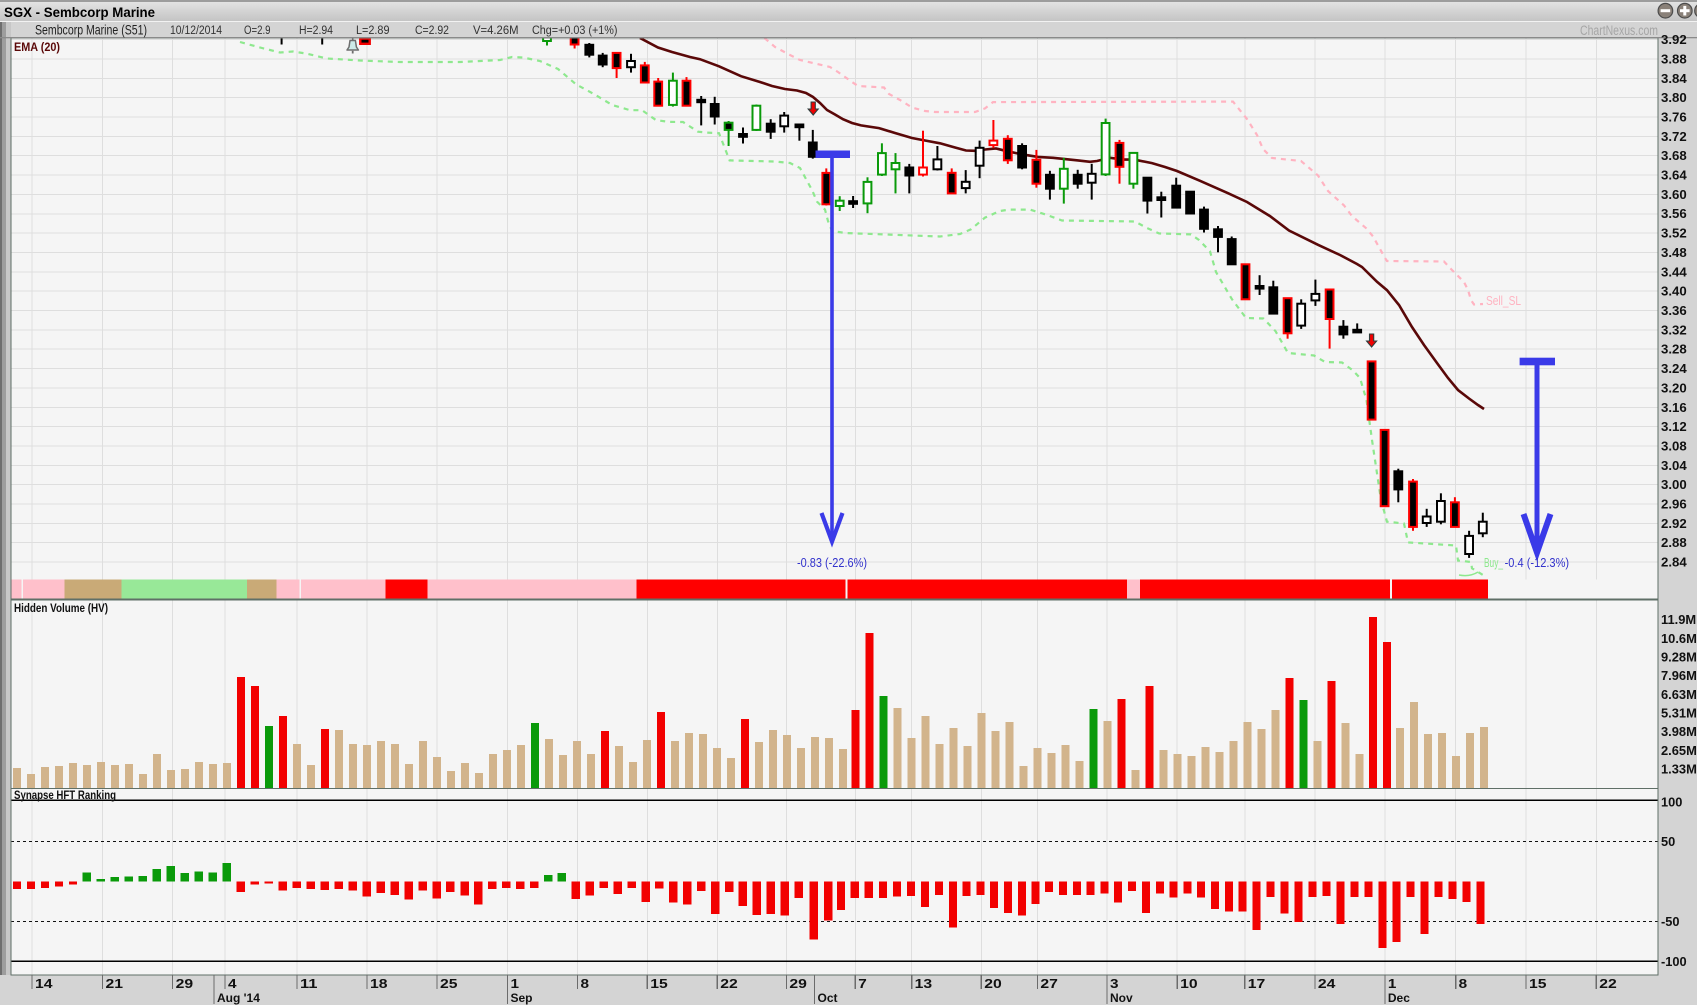  I want to click on svg-text: 27, so click(1049, 984).